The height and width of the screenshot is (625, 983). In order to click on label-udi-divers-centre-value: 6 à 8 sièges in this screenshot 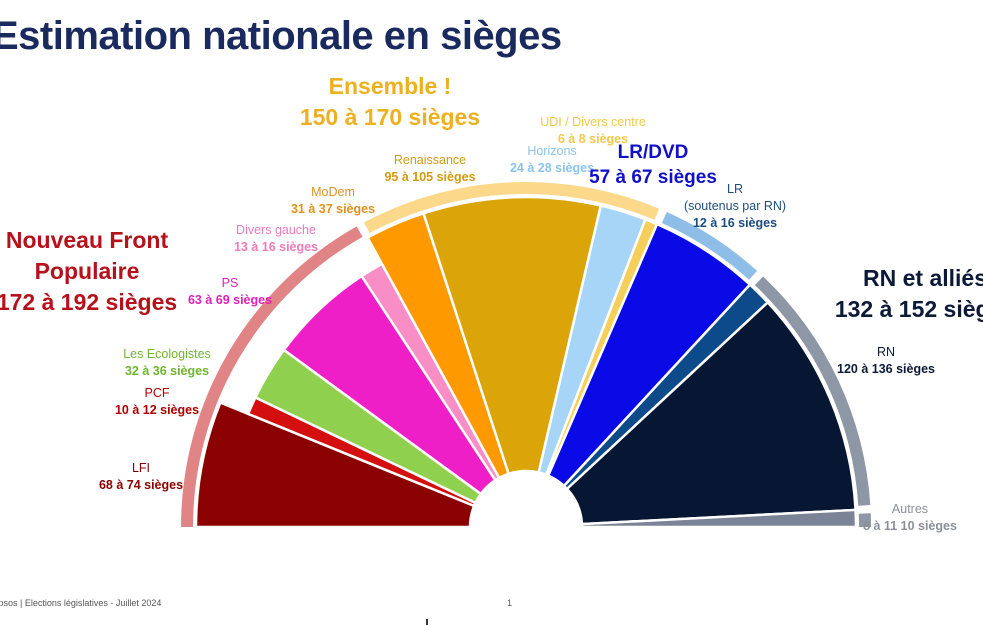, I will do `click(593, 139)`.